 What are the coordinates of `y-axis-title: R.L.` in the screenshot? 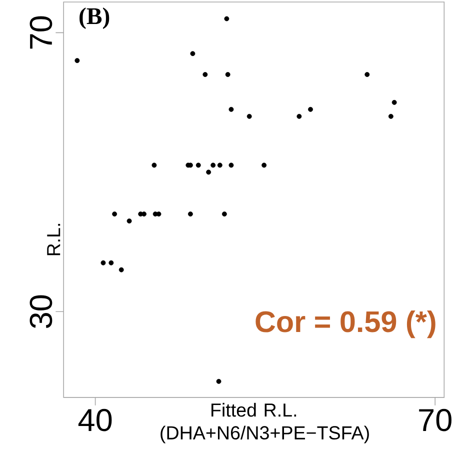 It's located at (53, 240).